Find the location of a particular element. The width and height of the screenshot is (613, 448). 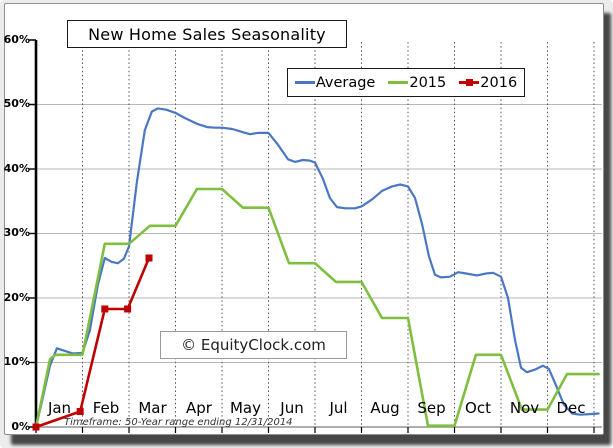

y-axis-label: 40% is located at coordinates (16, 168).